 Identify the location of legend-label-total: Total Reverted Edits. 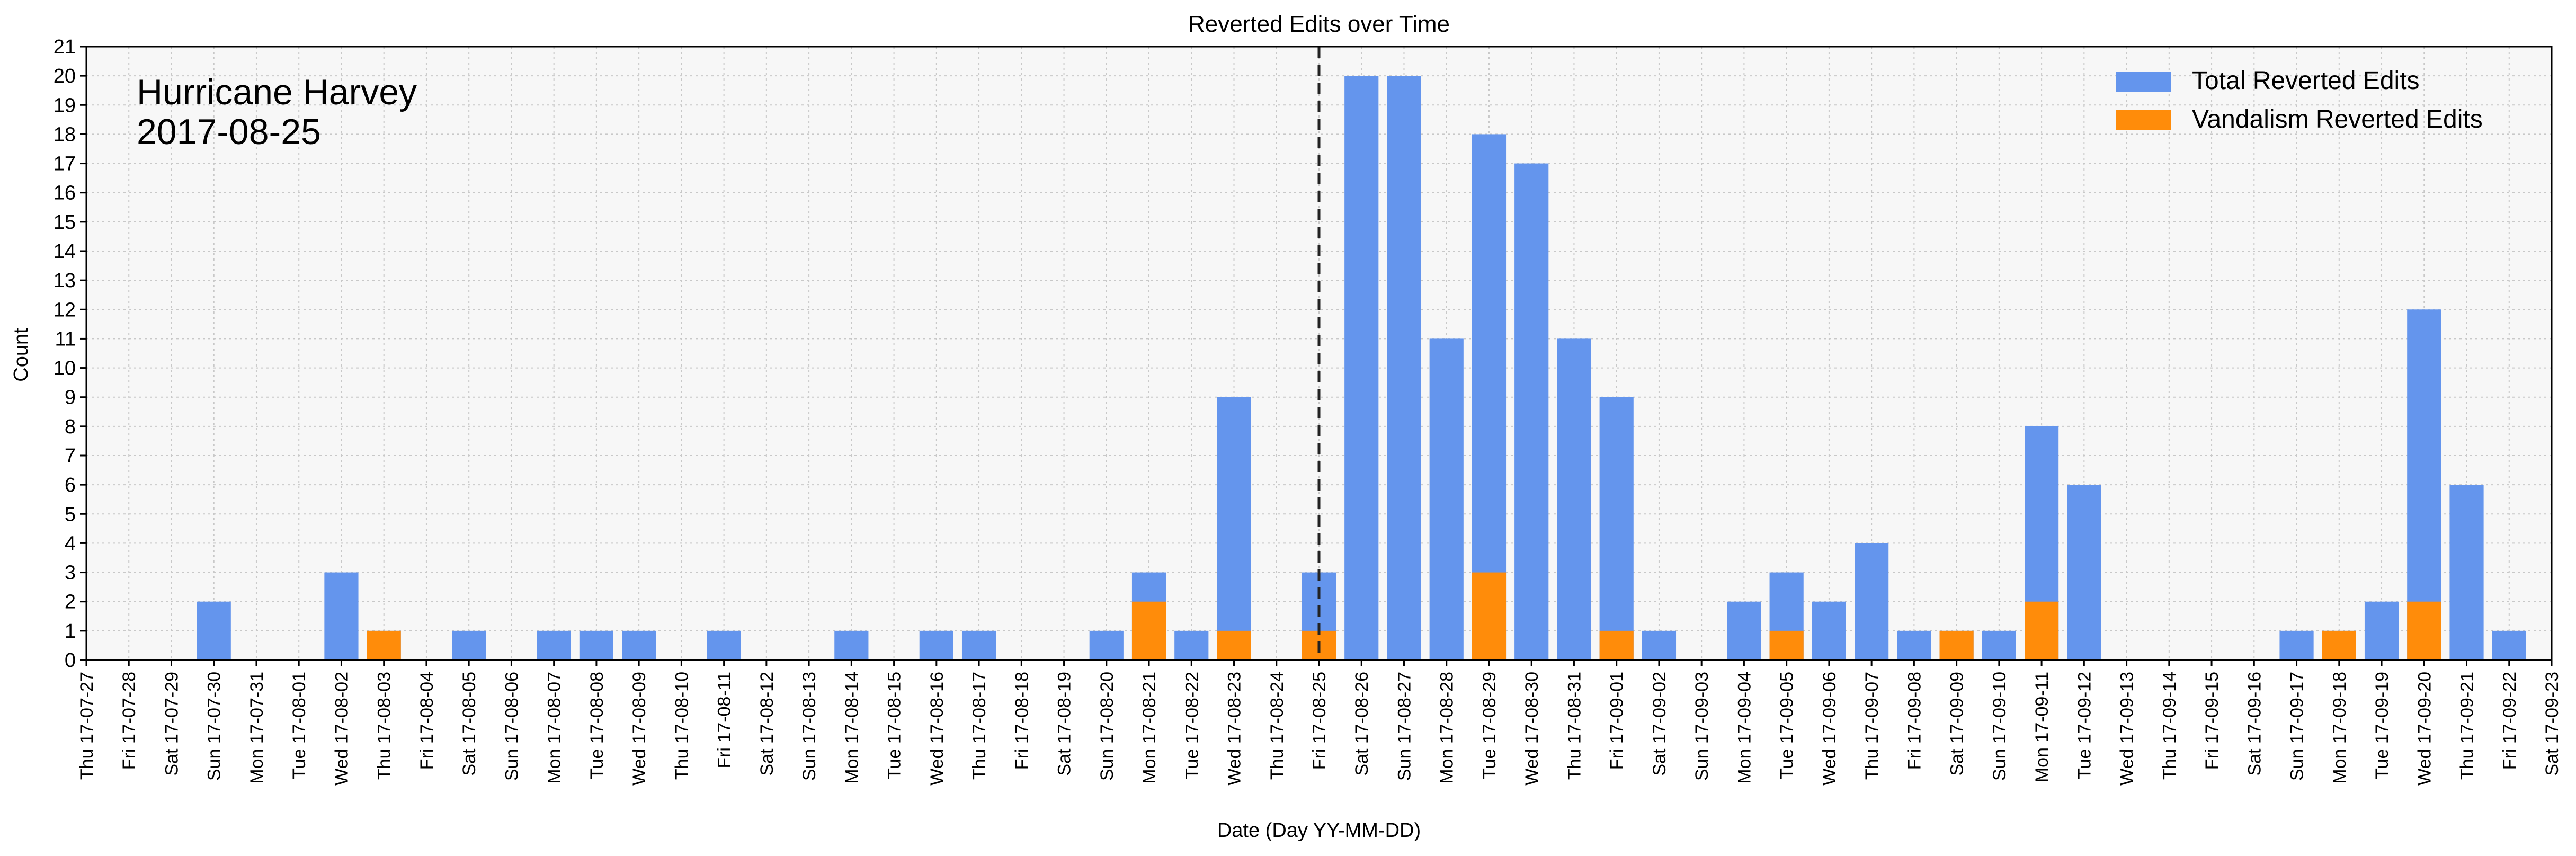
(2306, 81).